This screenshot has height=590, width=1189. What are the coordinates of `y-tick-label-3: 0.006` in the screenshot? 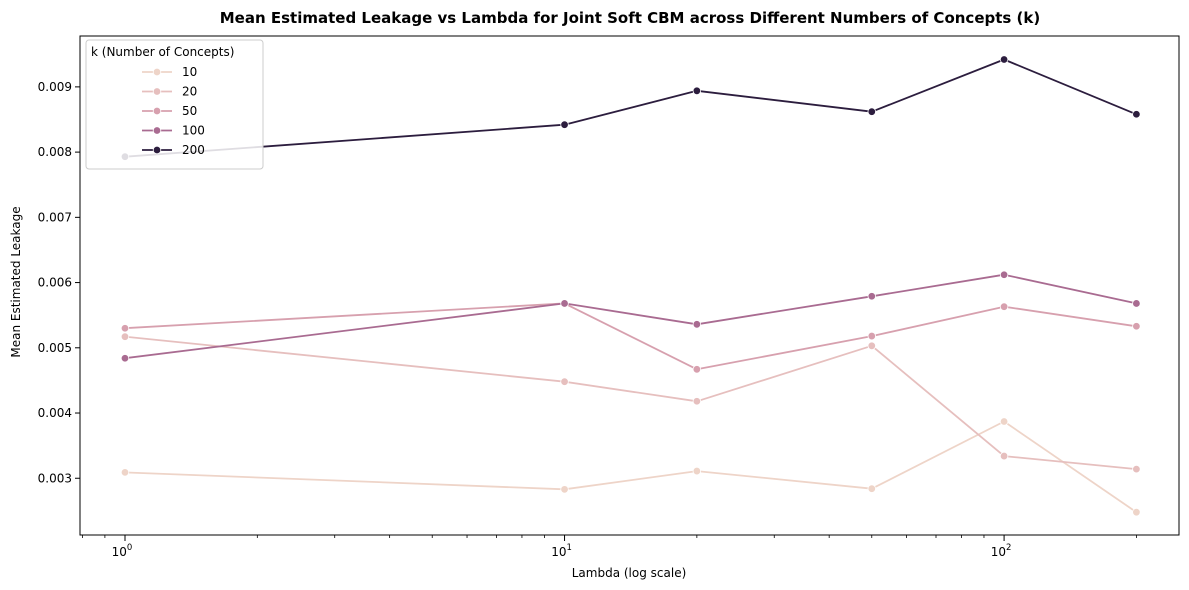 It's located at (55, 283).